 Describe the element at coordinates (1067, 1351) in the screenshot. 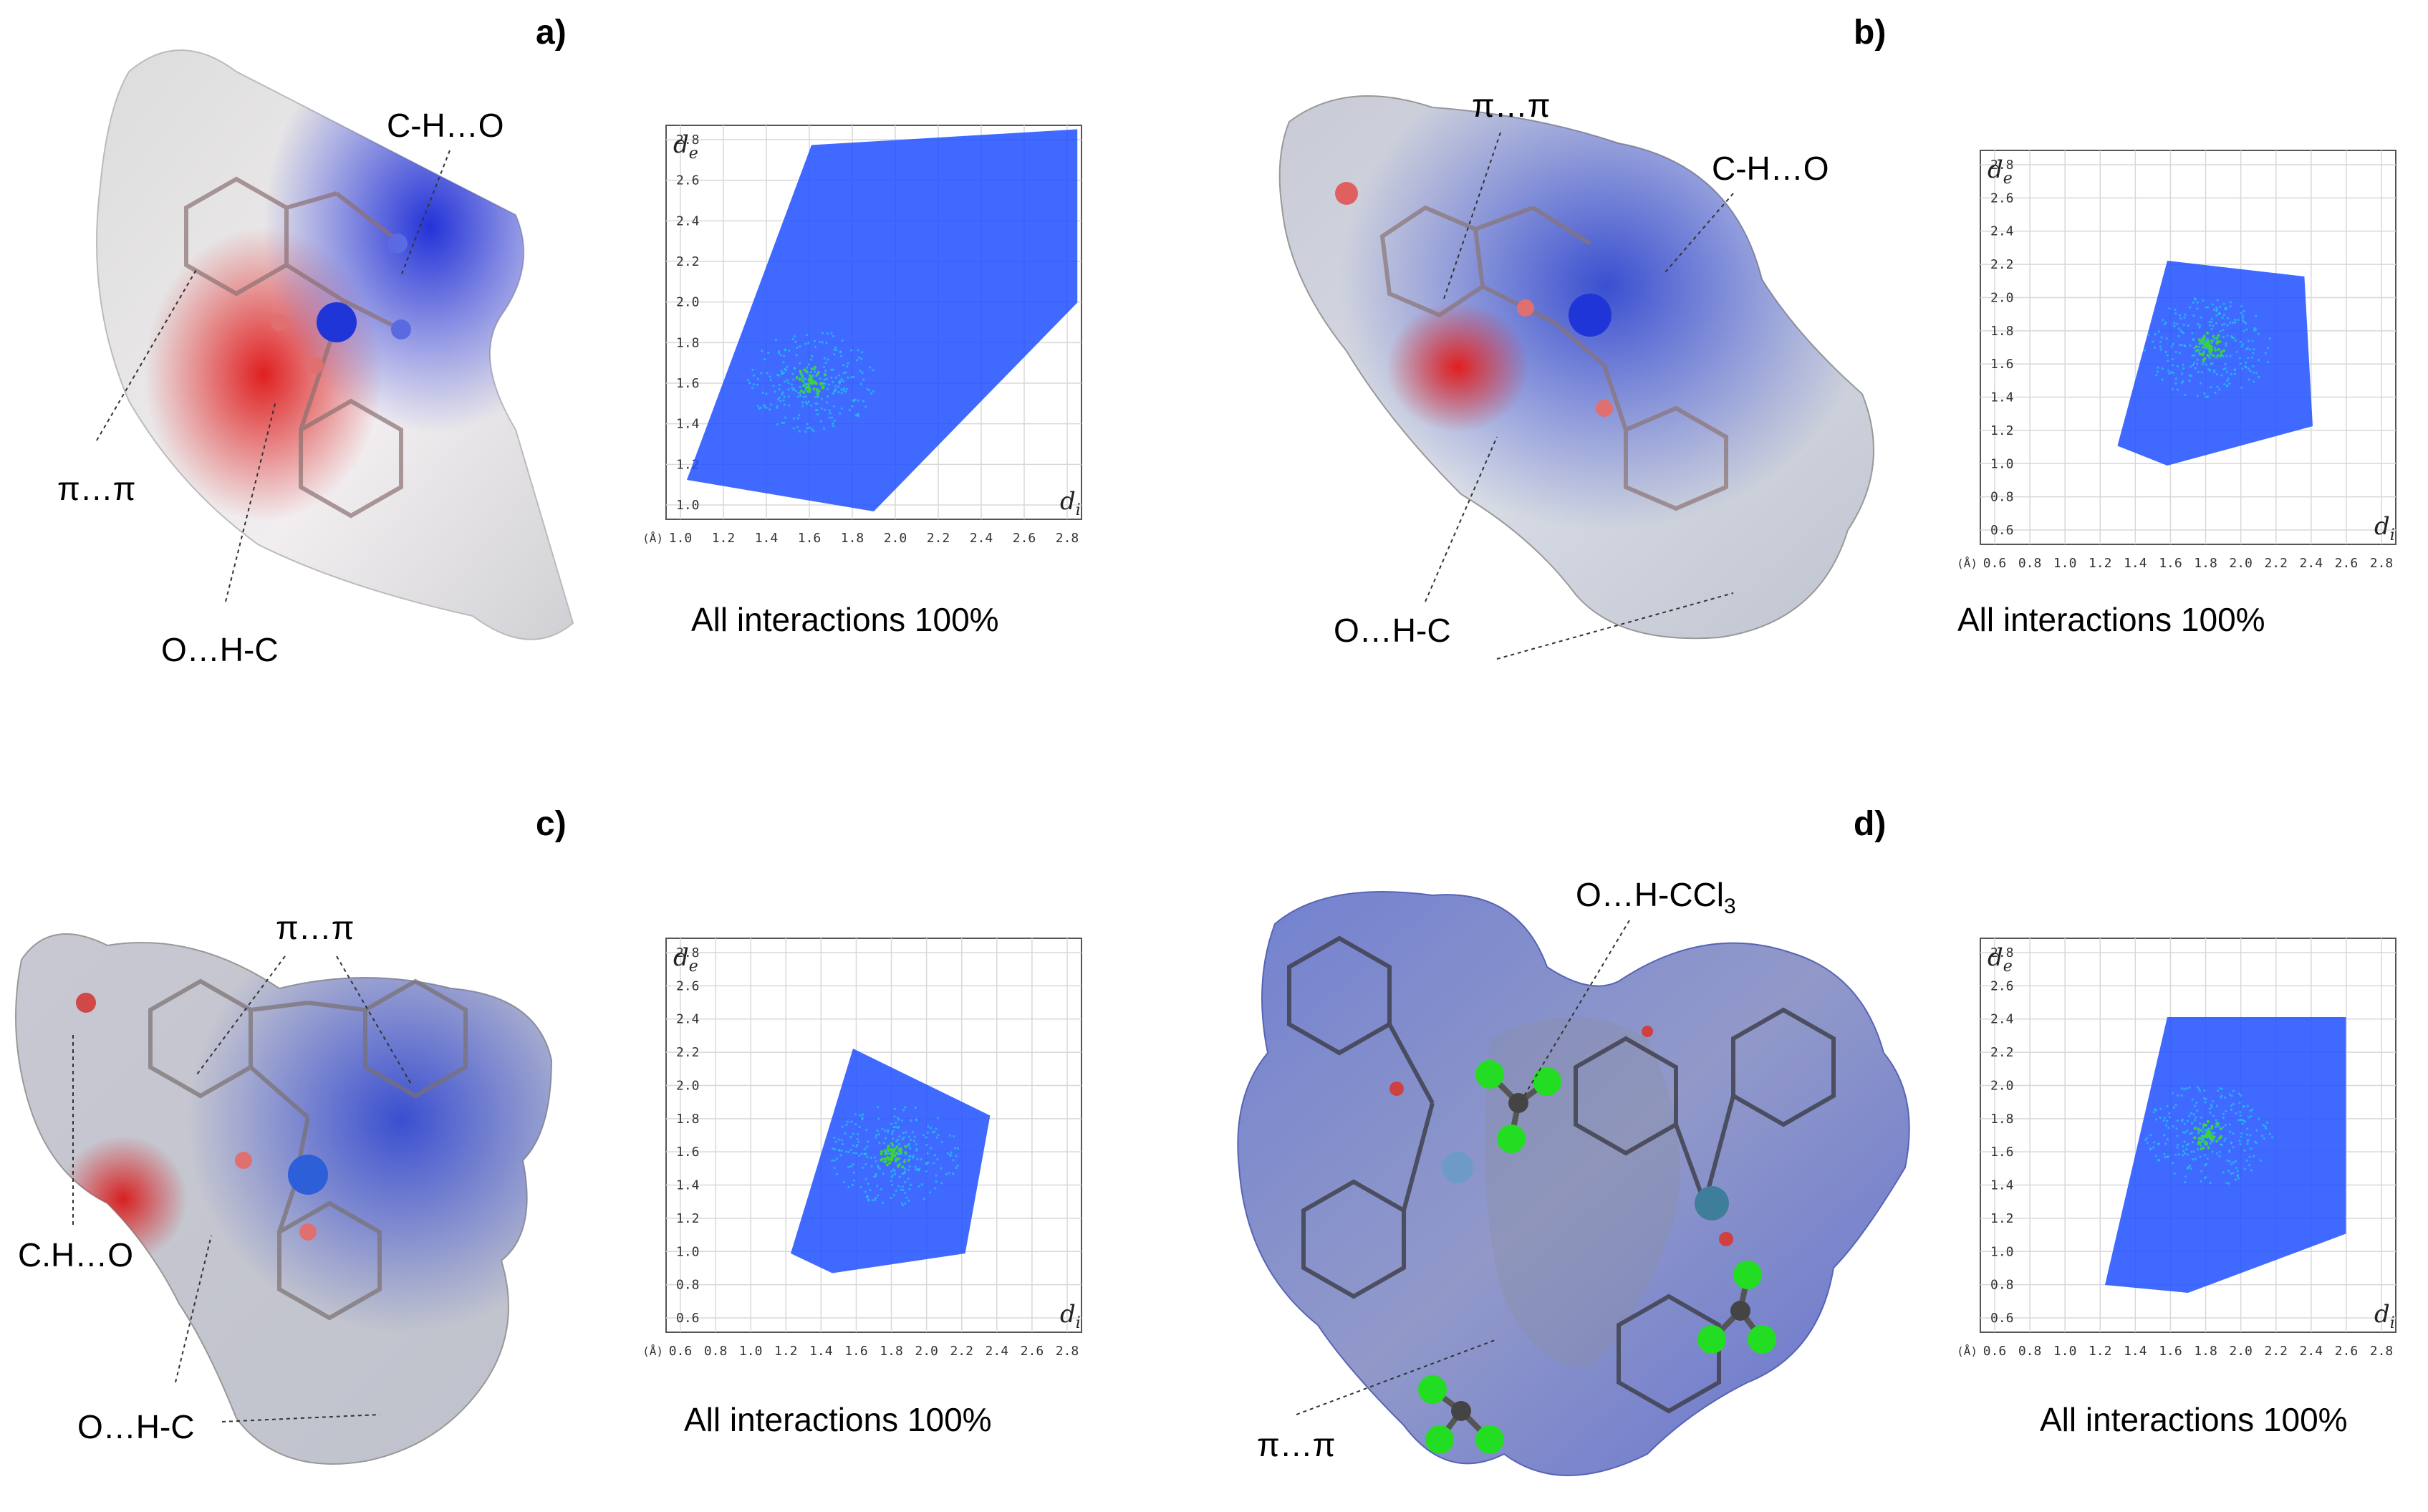

I see `x-tick-label: 2.8` at that location.